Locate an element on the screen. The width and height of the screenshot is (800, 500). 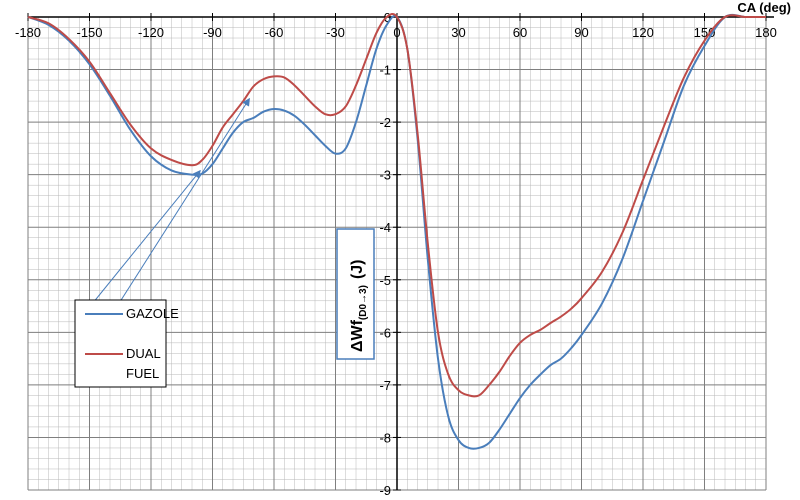
x-tick-label: -90 is located at coordinates (212, 32).